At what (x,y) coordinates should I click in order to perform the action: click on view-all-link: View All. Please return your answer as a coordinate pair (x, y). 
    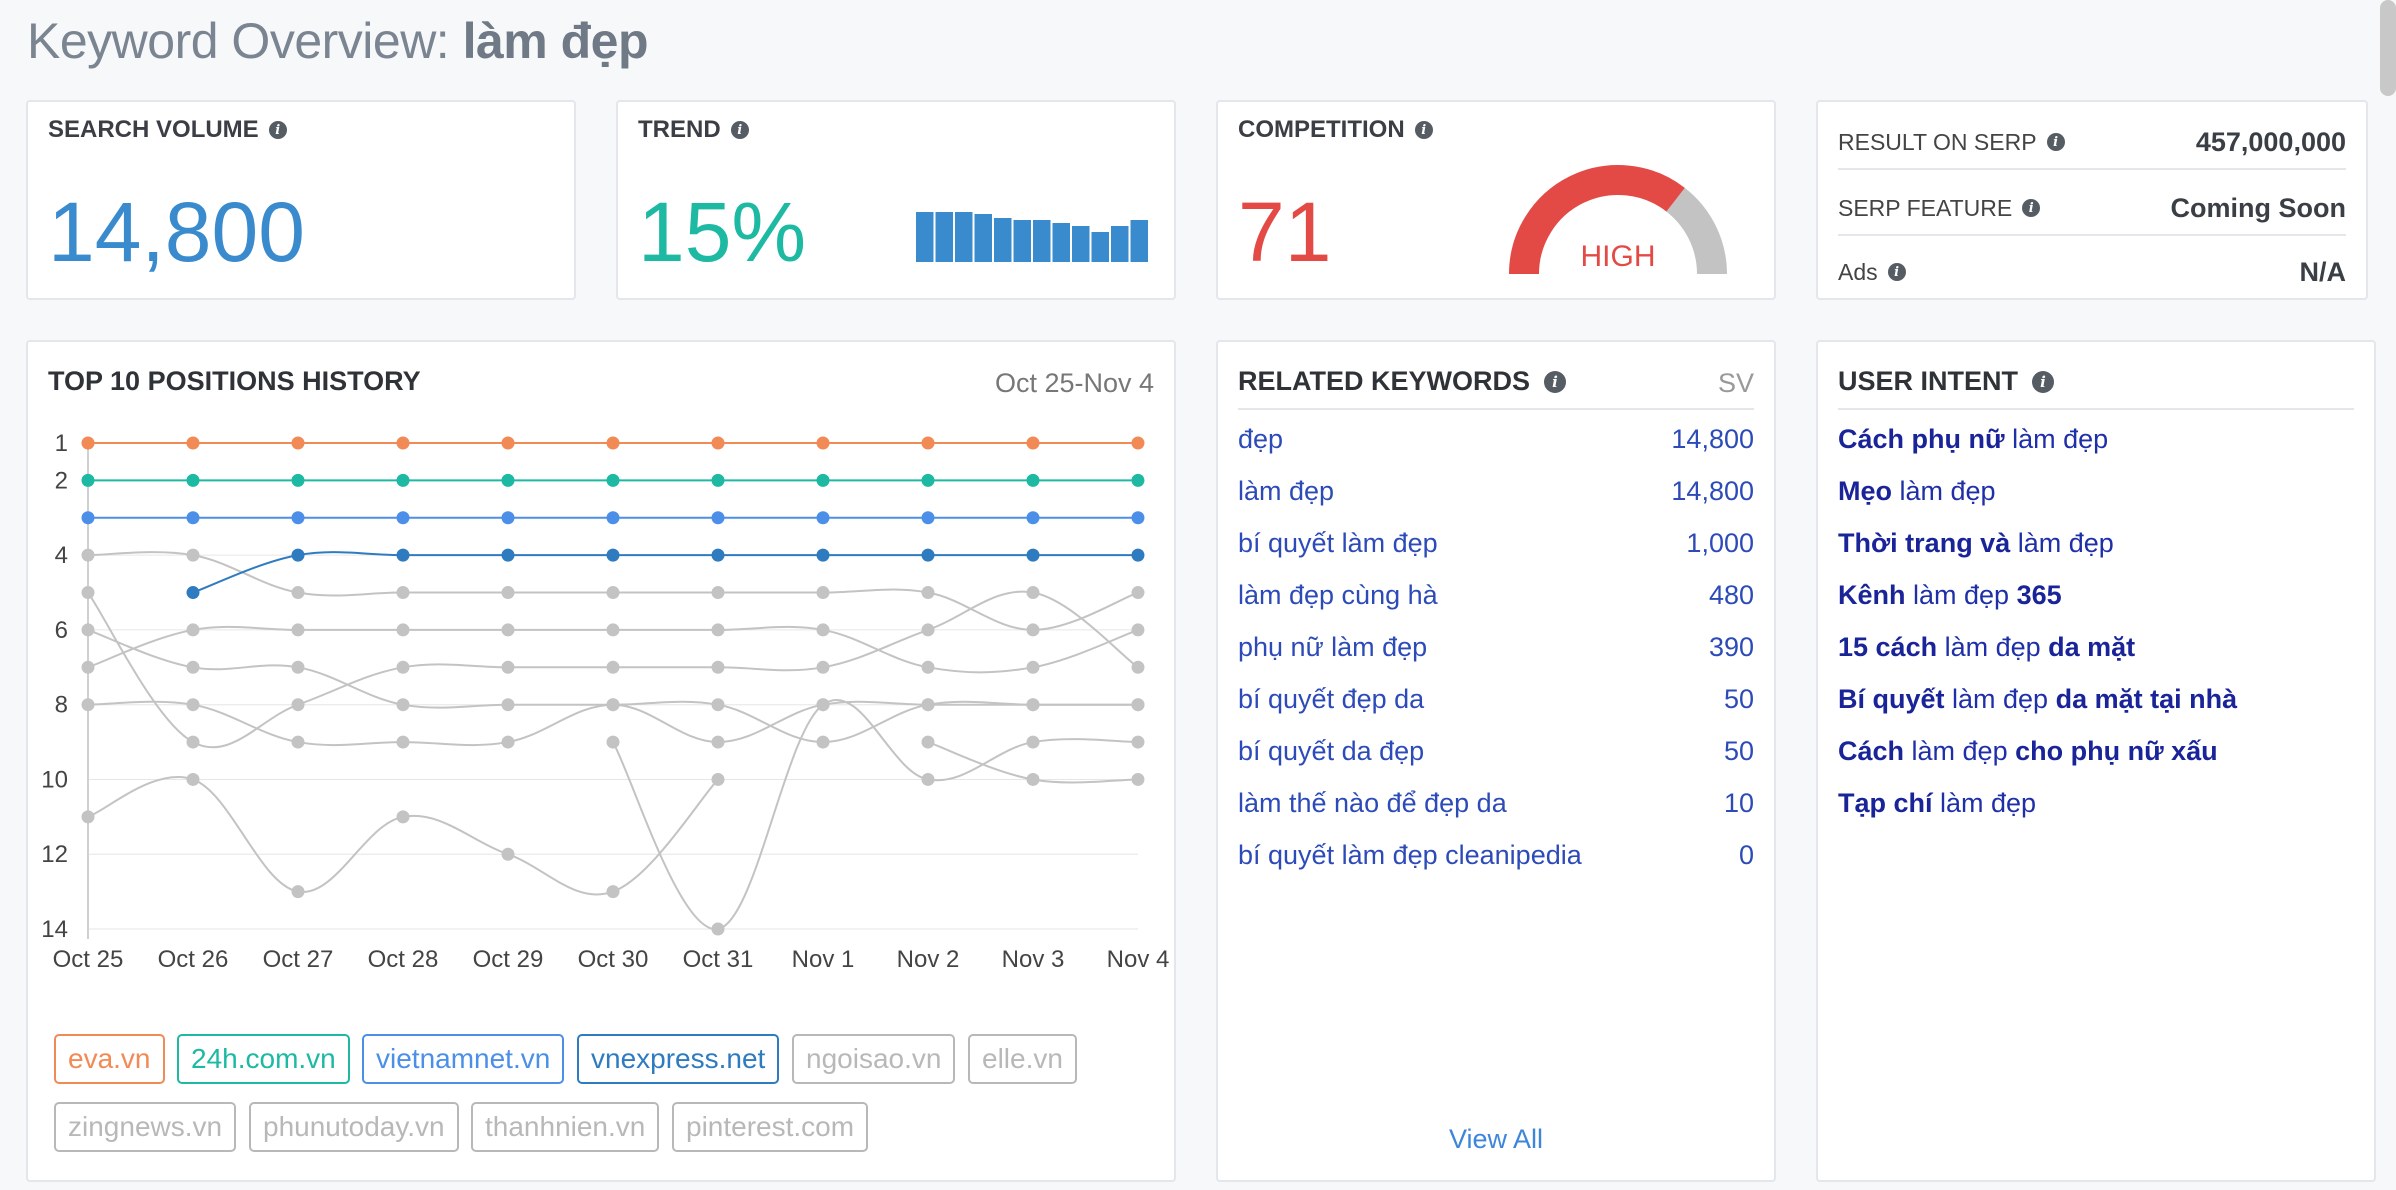
    Looking at the image, I should click on (1496, 1139).